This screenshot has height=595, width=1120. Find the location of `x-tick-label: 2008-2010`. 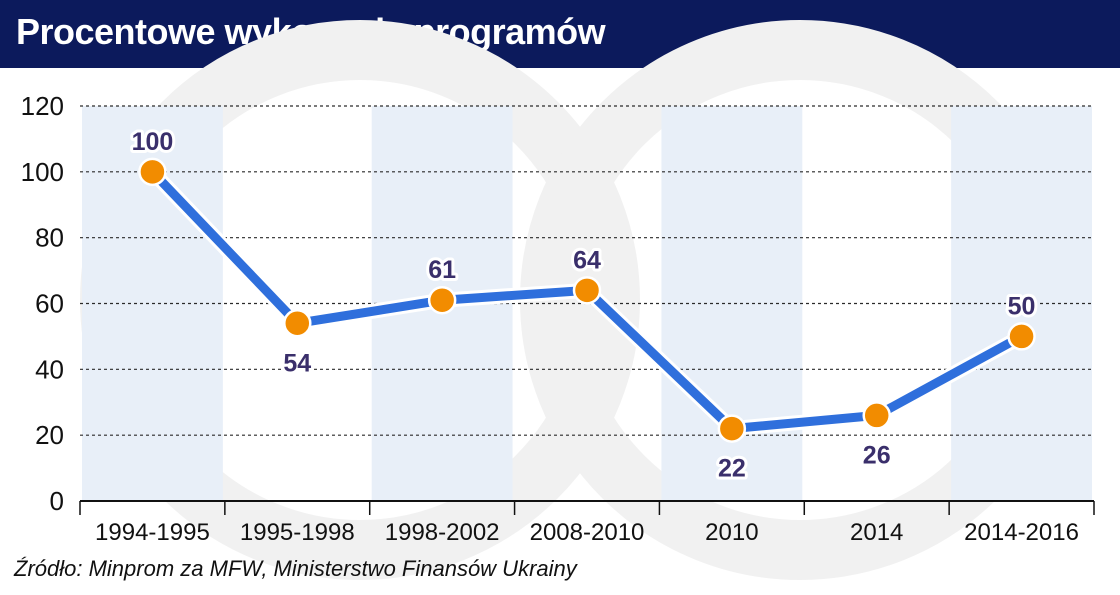

x-tick-label: 2008-2010 is located at coordinates (587, 532).